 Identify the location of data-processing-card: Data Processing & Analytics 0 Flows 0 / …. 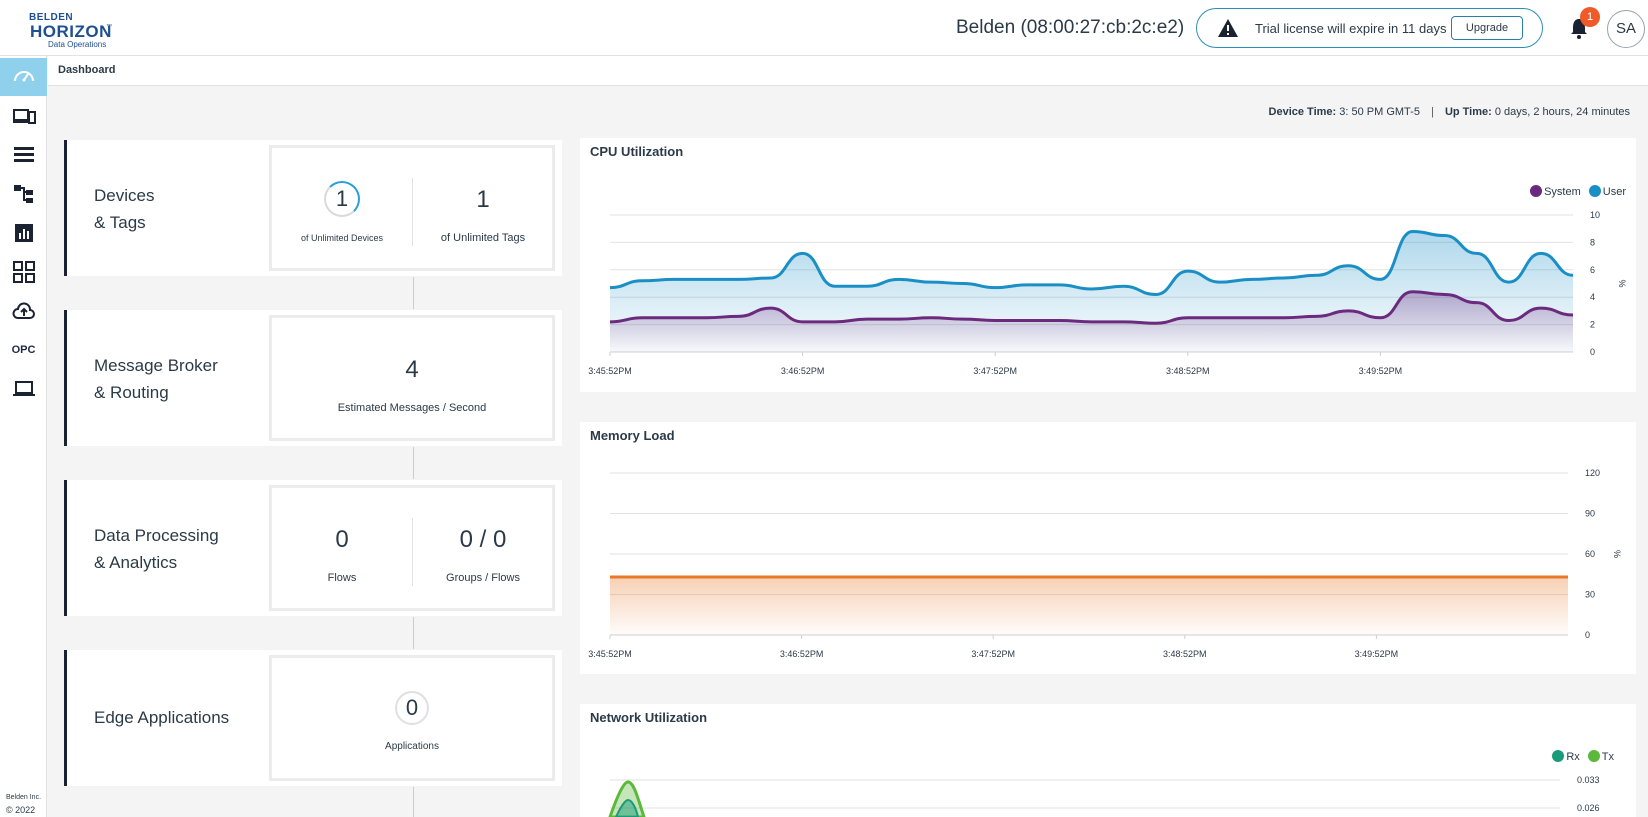
(313, 548).